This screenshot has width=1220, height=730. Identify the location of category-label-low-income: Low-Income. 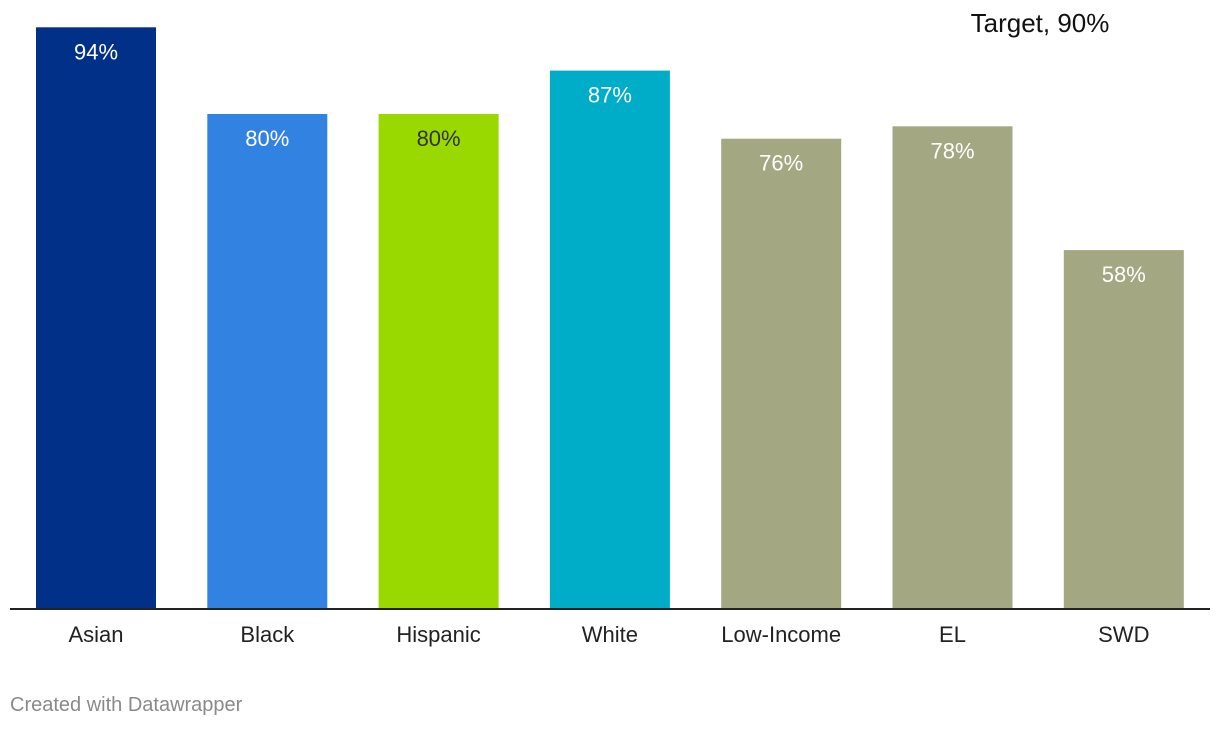
(781, 634).